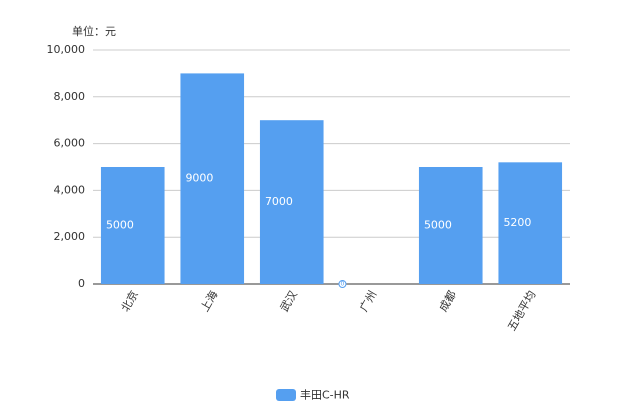 The width and height of the screenshot is (620, 413). I want to click on data-label: 9000, so click(199, 178).